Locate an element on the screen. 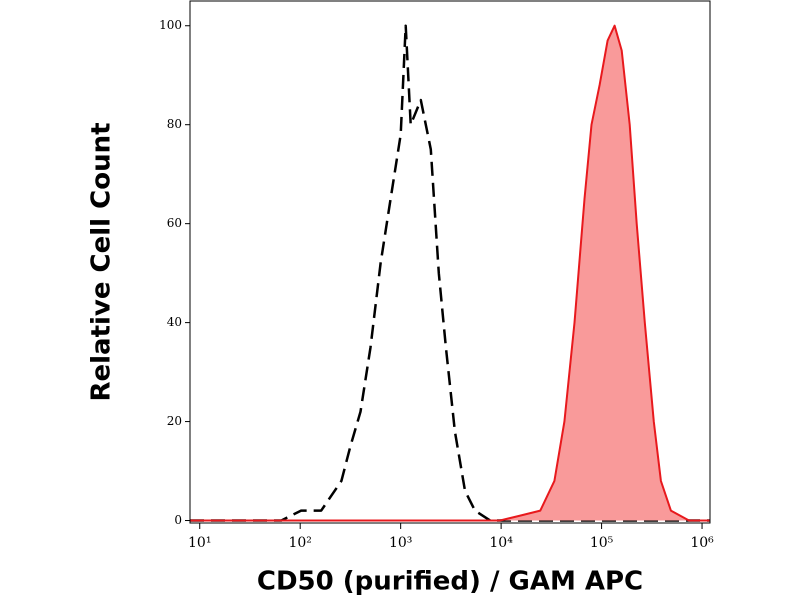 The image size is (800, 600). x-tick-label: 10³ is located at coordinates (400, 543).